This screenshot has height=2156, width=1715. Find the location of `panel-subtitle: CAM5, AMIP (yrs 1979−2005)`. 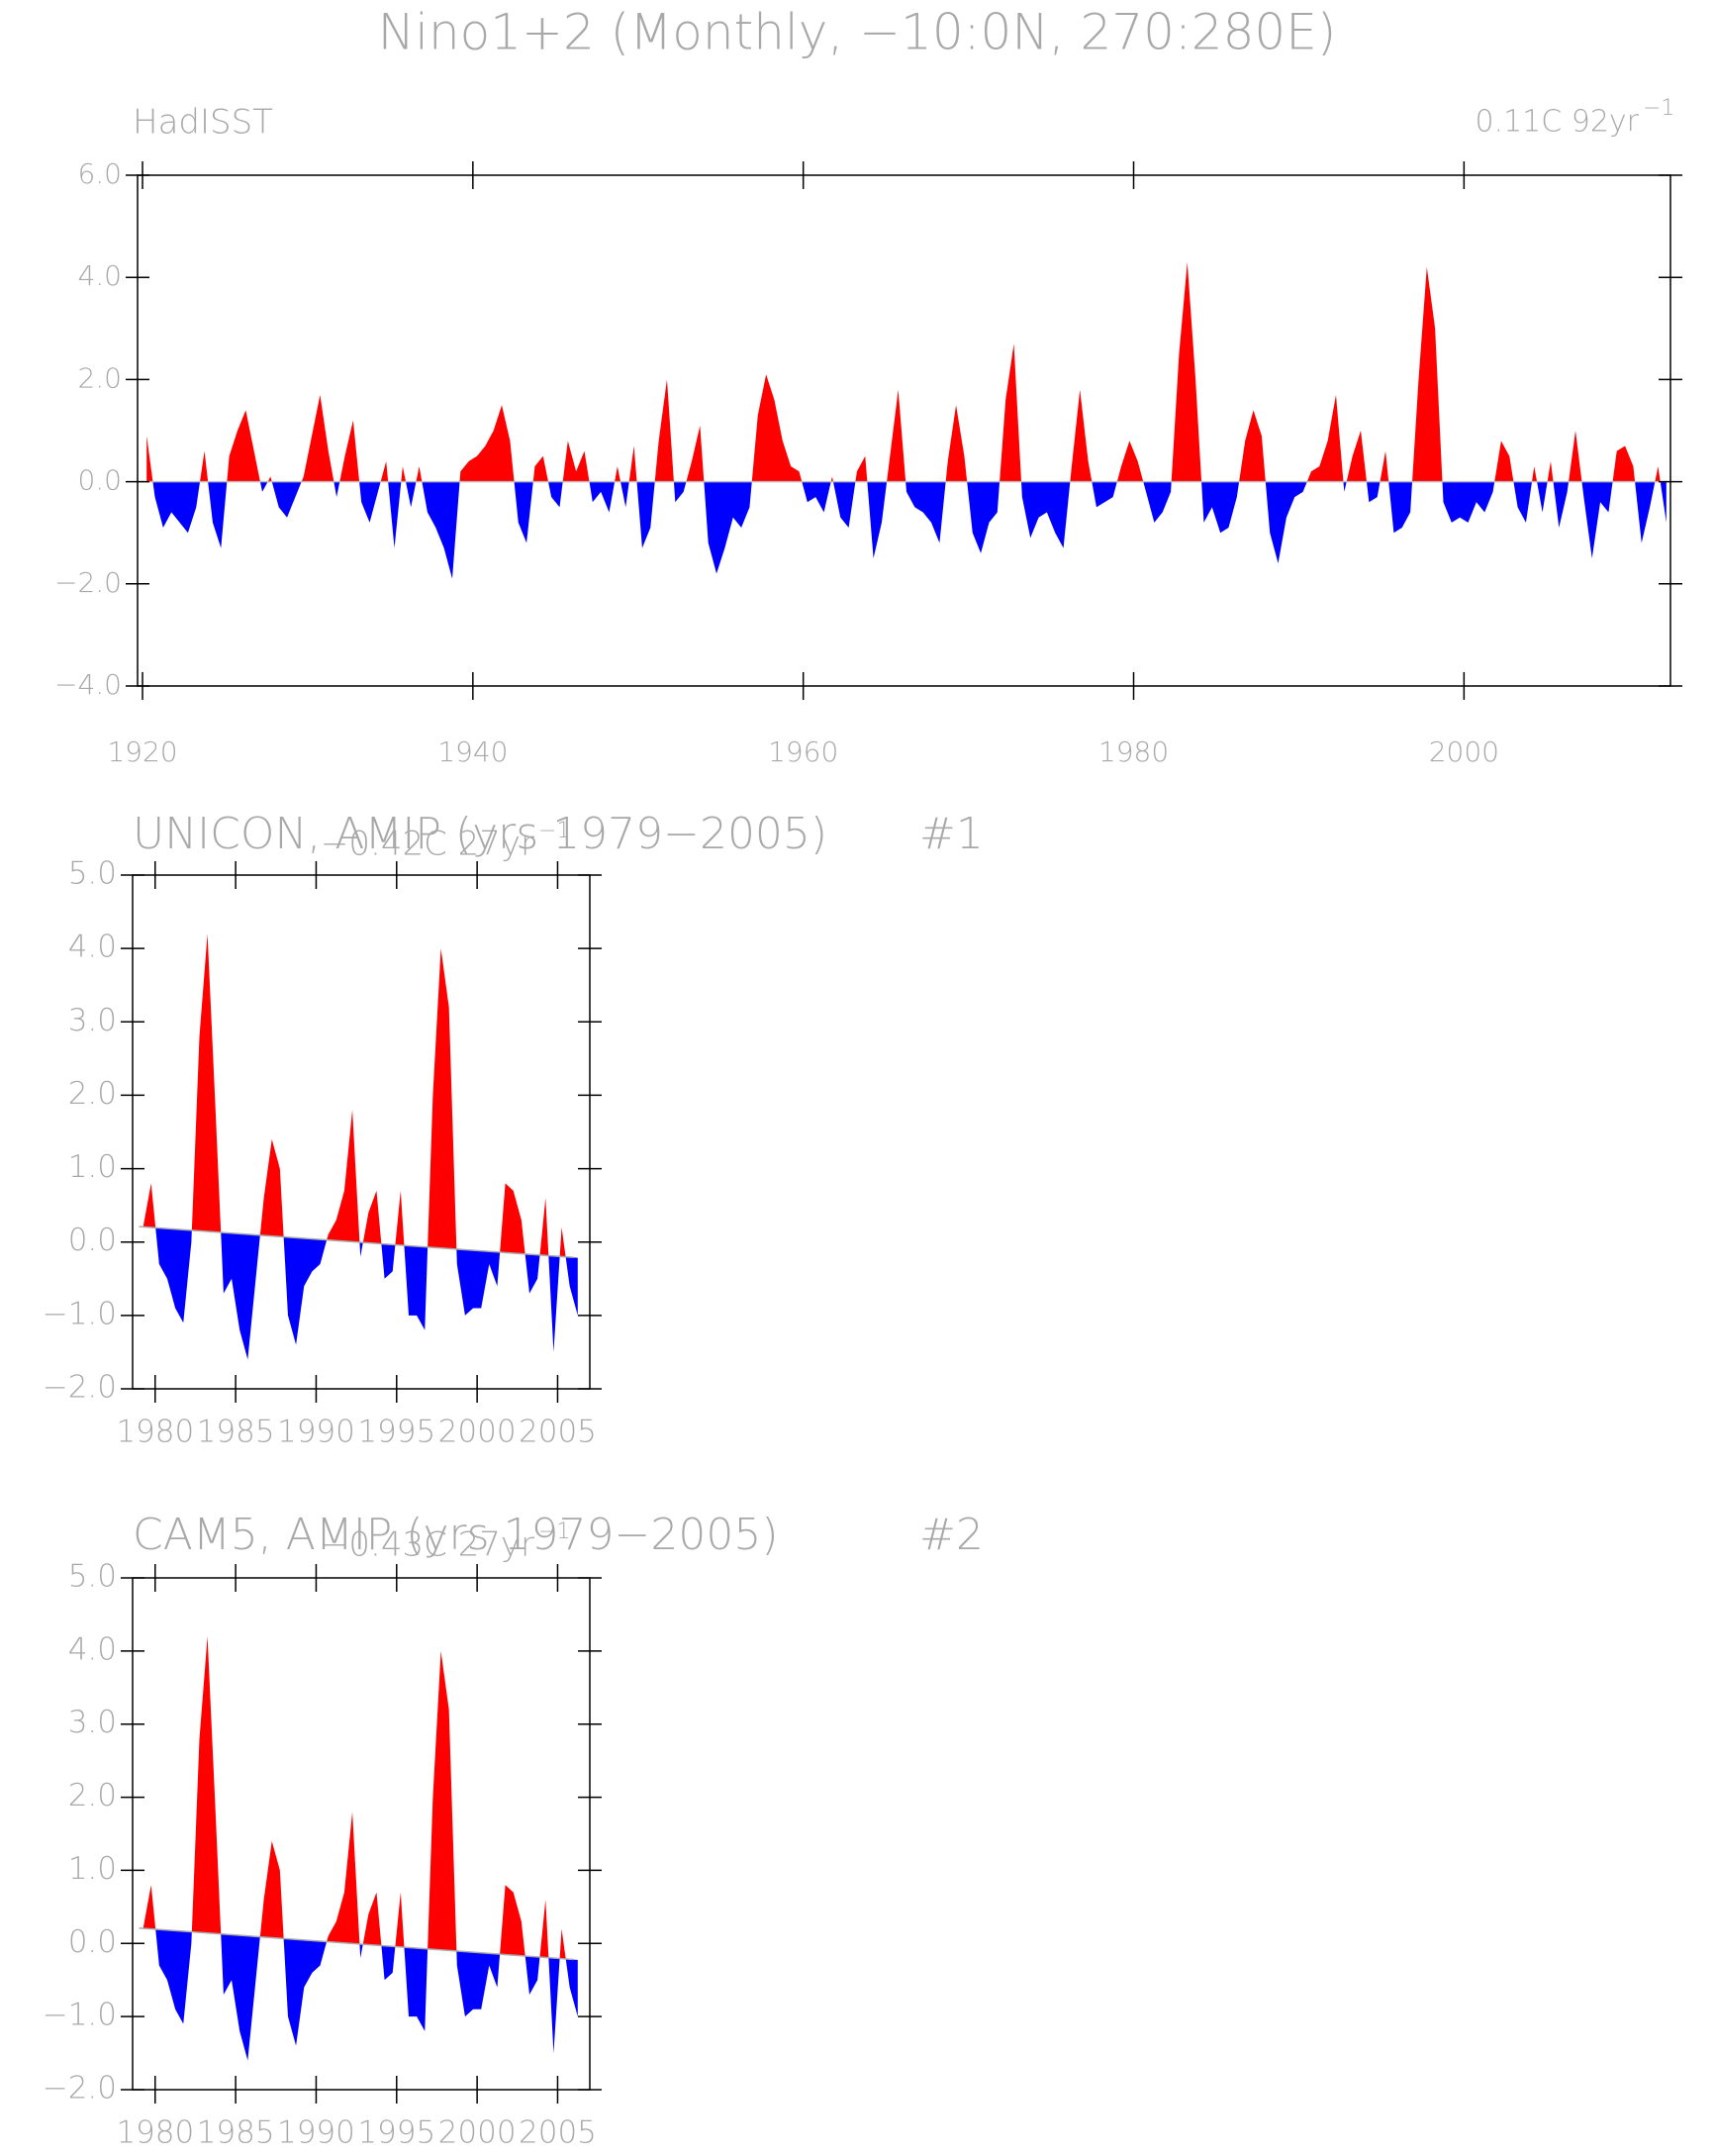

panel-subtitle: CAM5, AMIP (yrs 1979−2005) is located at coordinates (456, 1535).